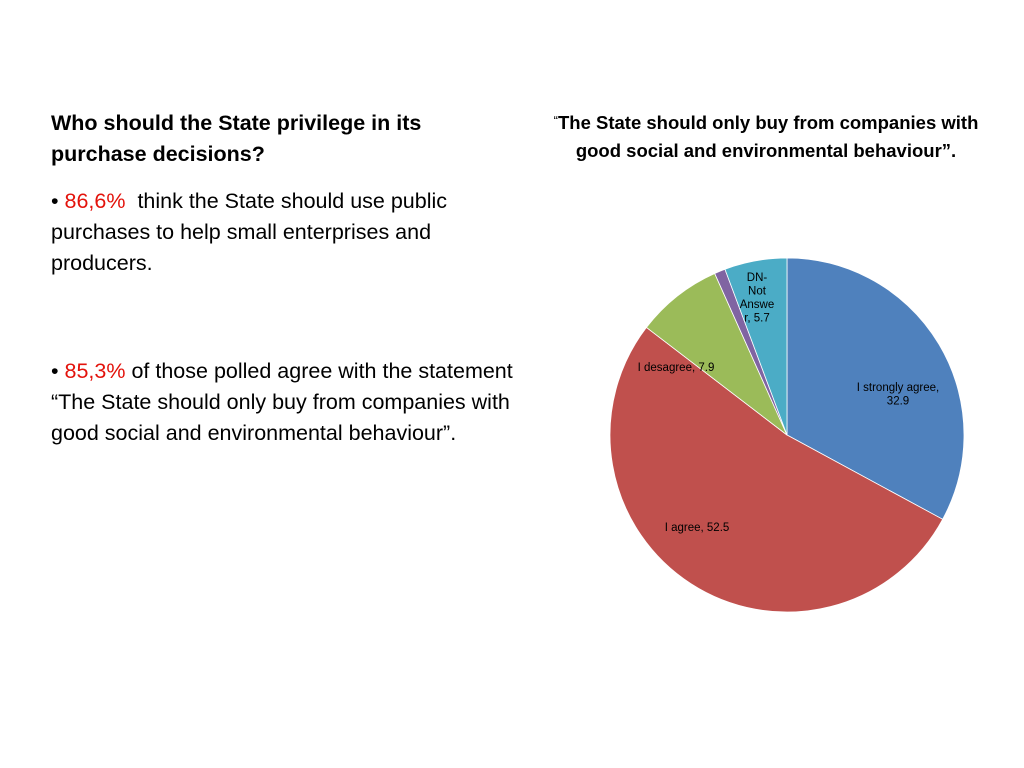  I want to click on data-label-line: I strongly agree,, so click(898, 388).